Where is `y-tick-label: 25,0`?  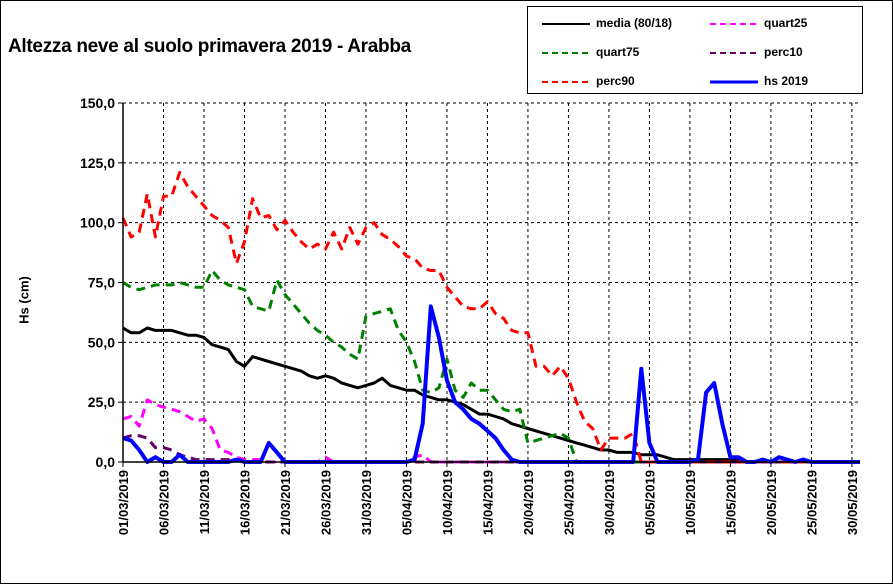 y-tick-label: 25,0 is located at coordinates (101, 402).